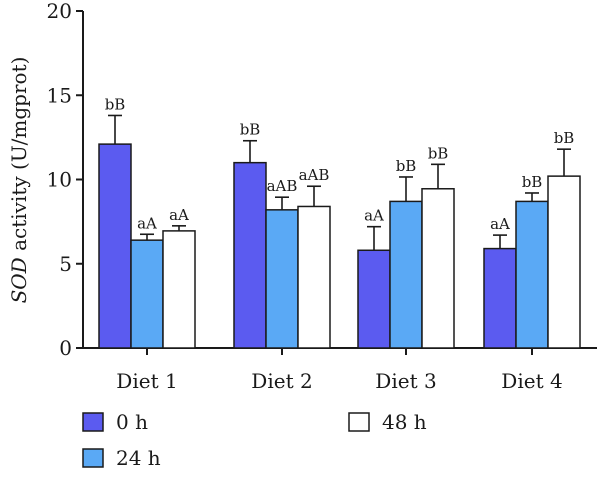 The height and width of the screenshot is (479, 600). Describe the element at coordinates (404, 422) in the screenshot. I see `legend-label: 48 h` at that location.